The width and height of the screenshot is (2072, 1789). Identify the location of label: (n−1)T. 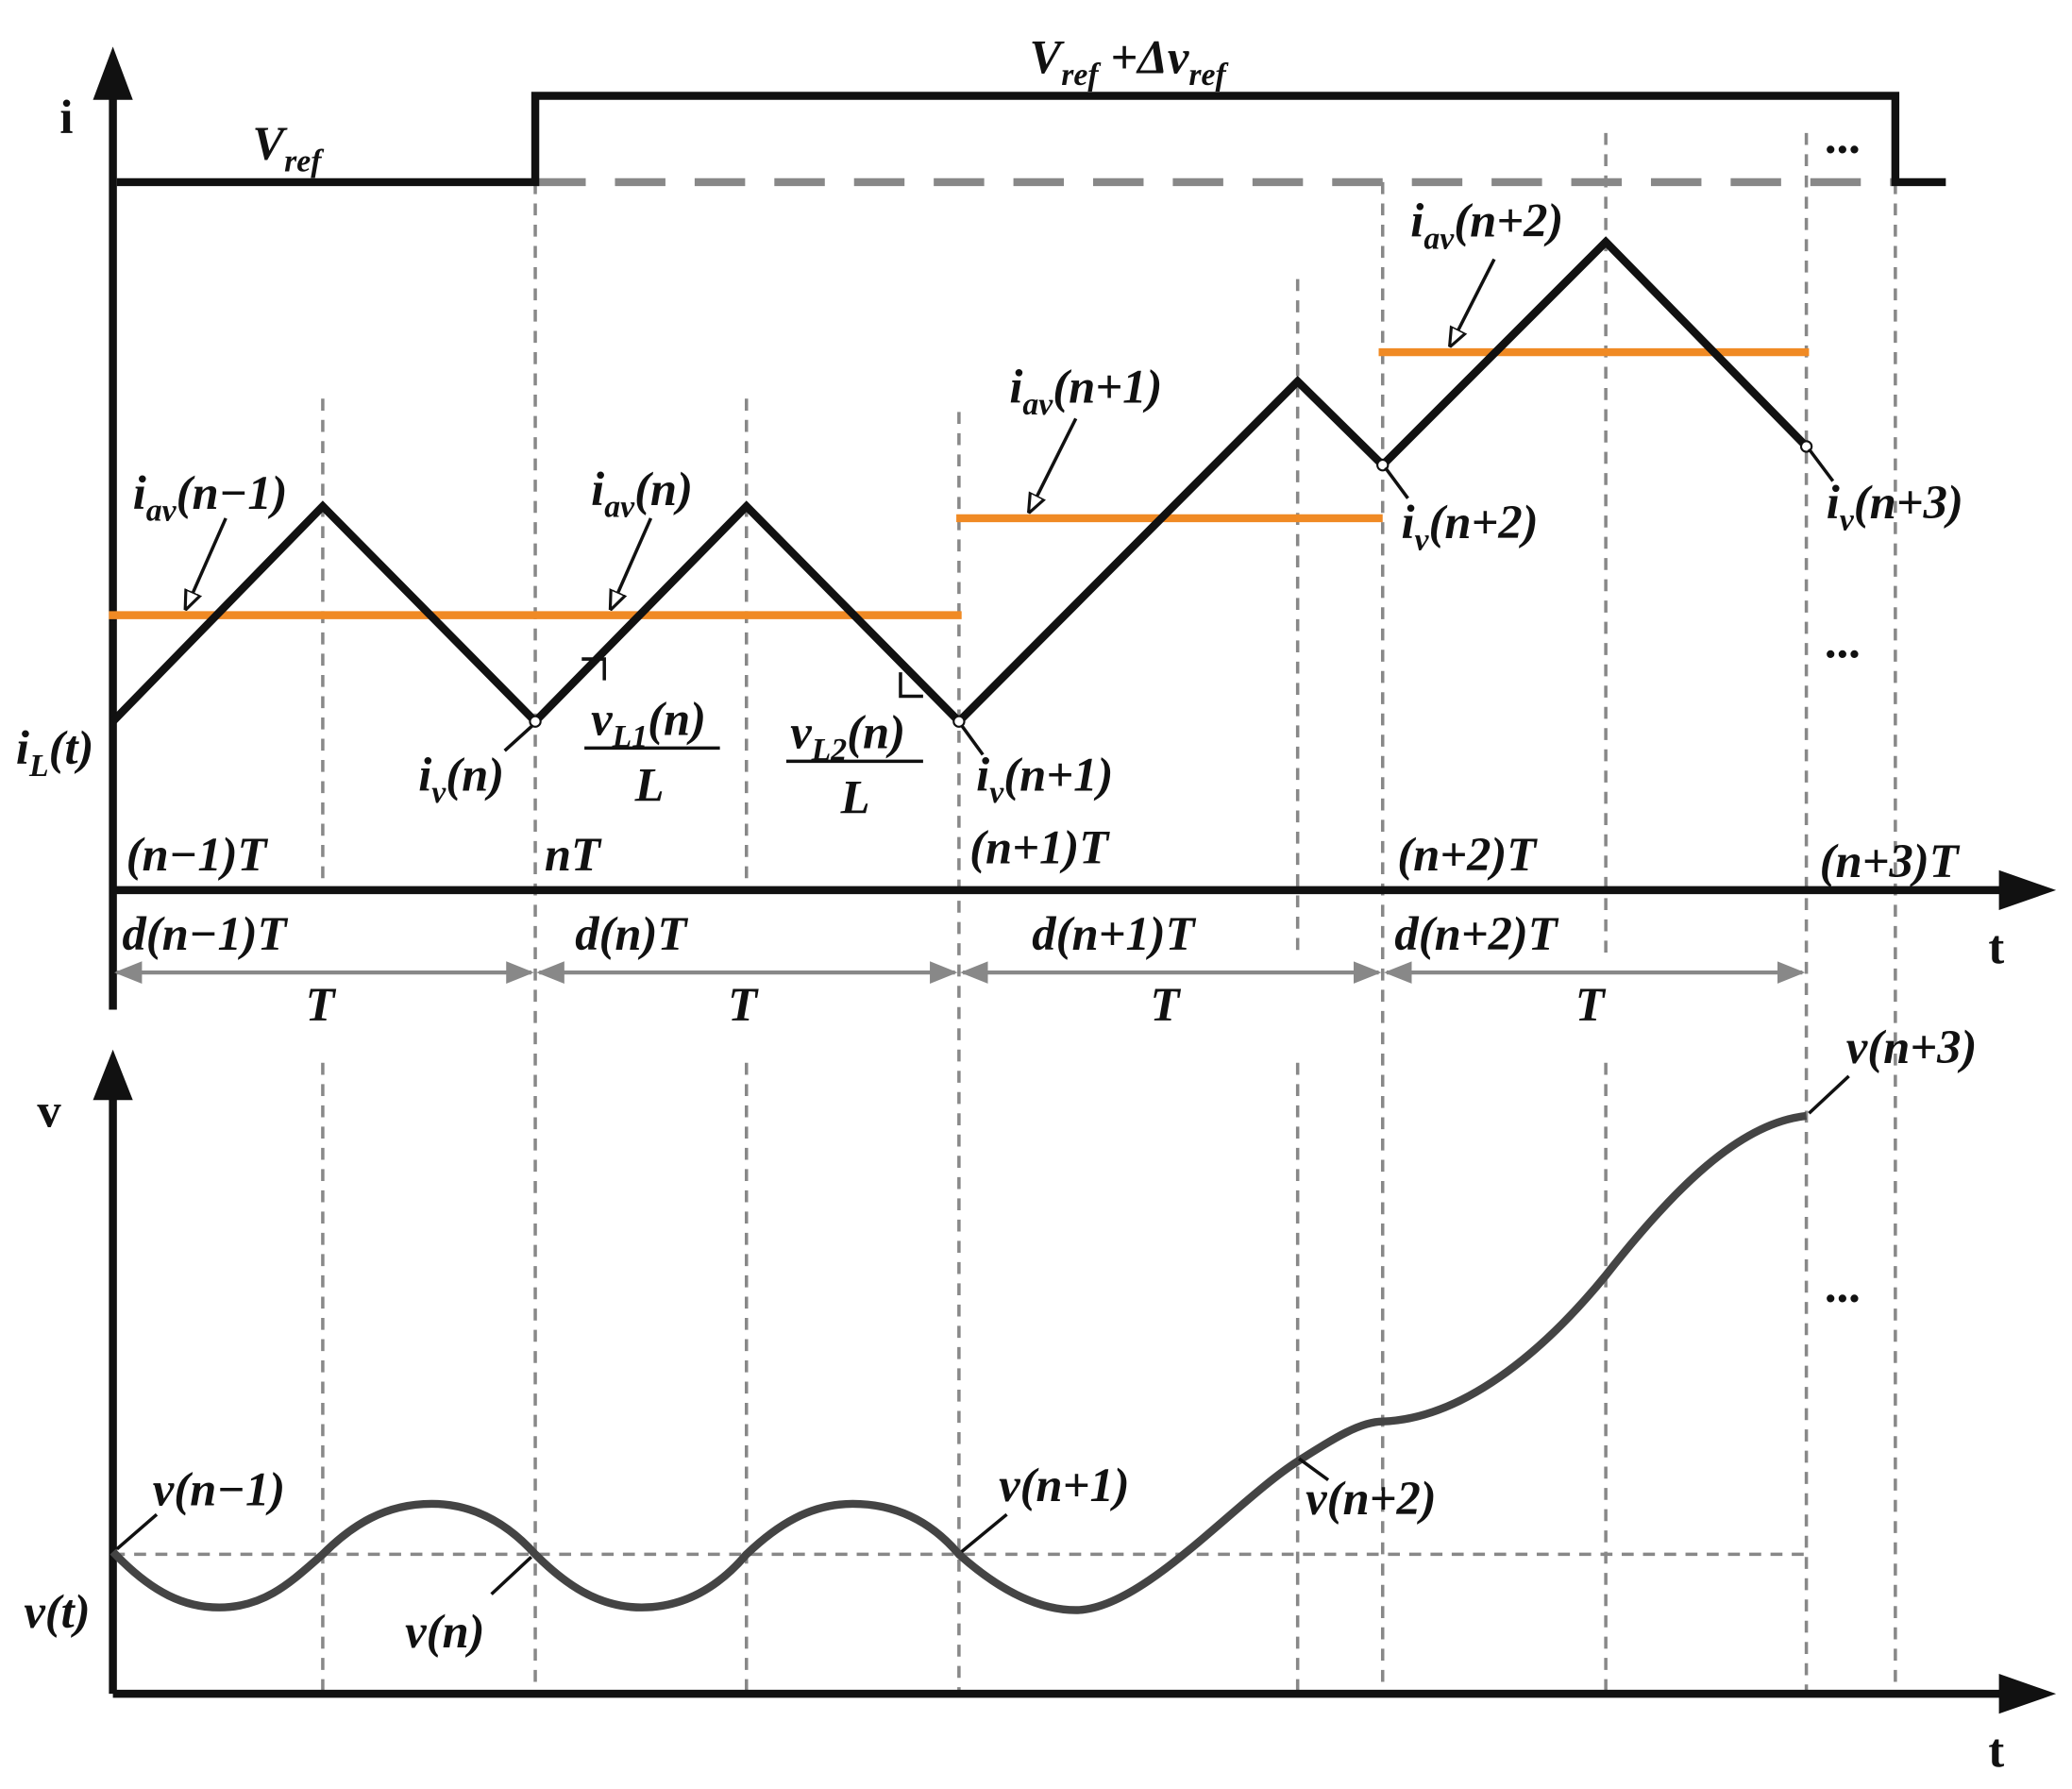
(197, 854).